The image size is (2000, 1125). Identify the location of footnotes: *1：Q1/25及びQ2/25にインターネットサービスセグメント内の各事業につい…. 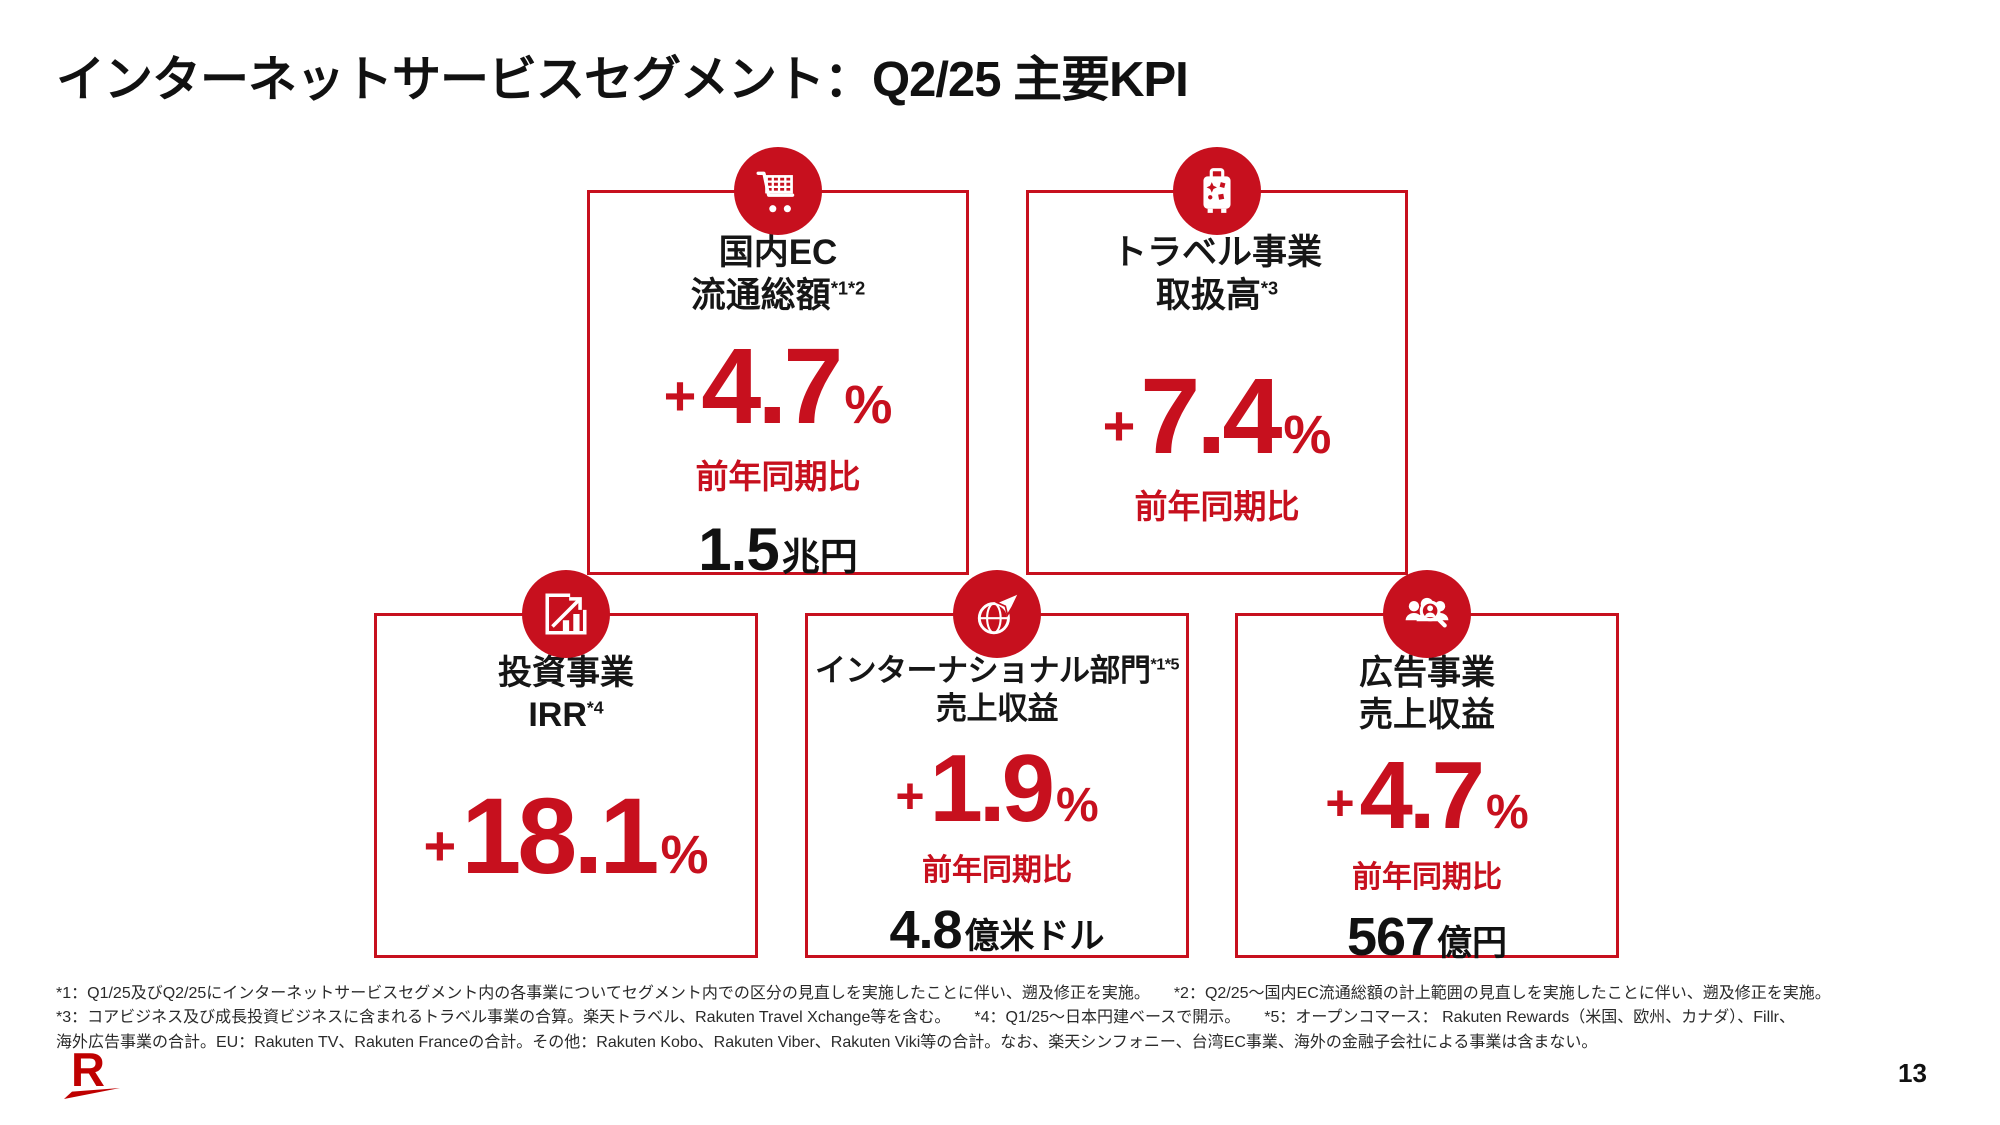
(1011, 1018).